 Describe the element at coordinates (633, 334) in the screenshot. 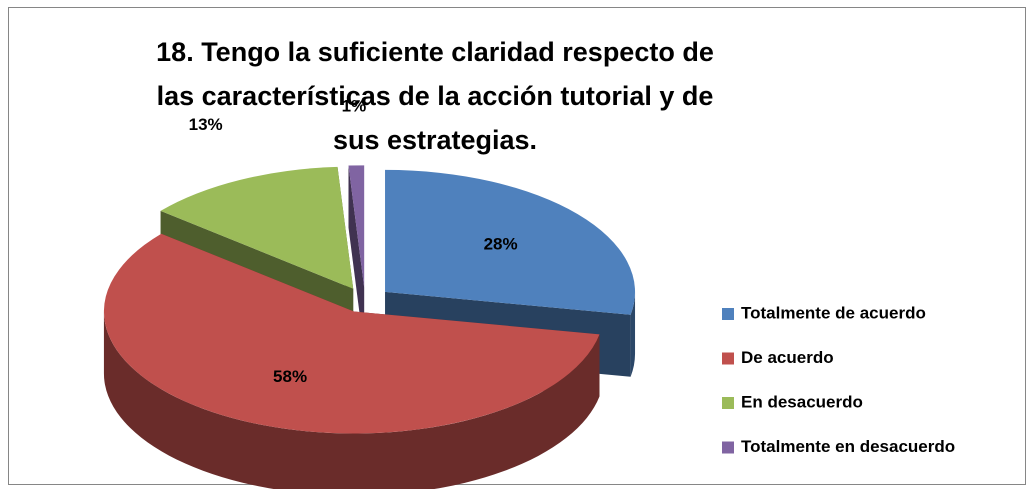

I see `slice-wall` at that location.